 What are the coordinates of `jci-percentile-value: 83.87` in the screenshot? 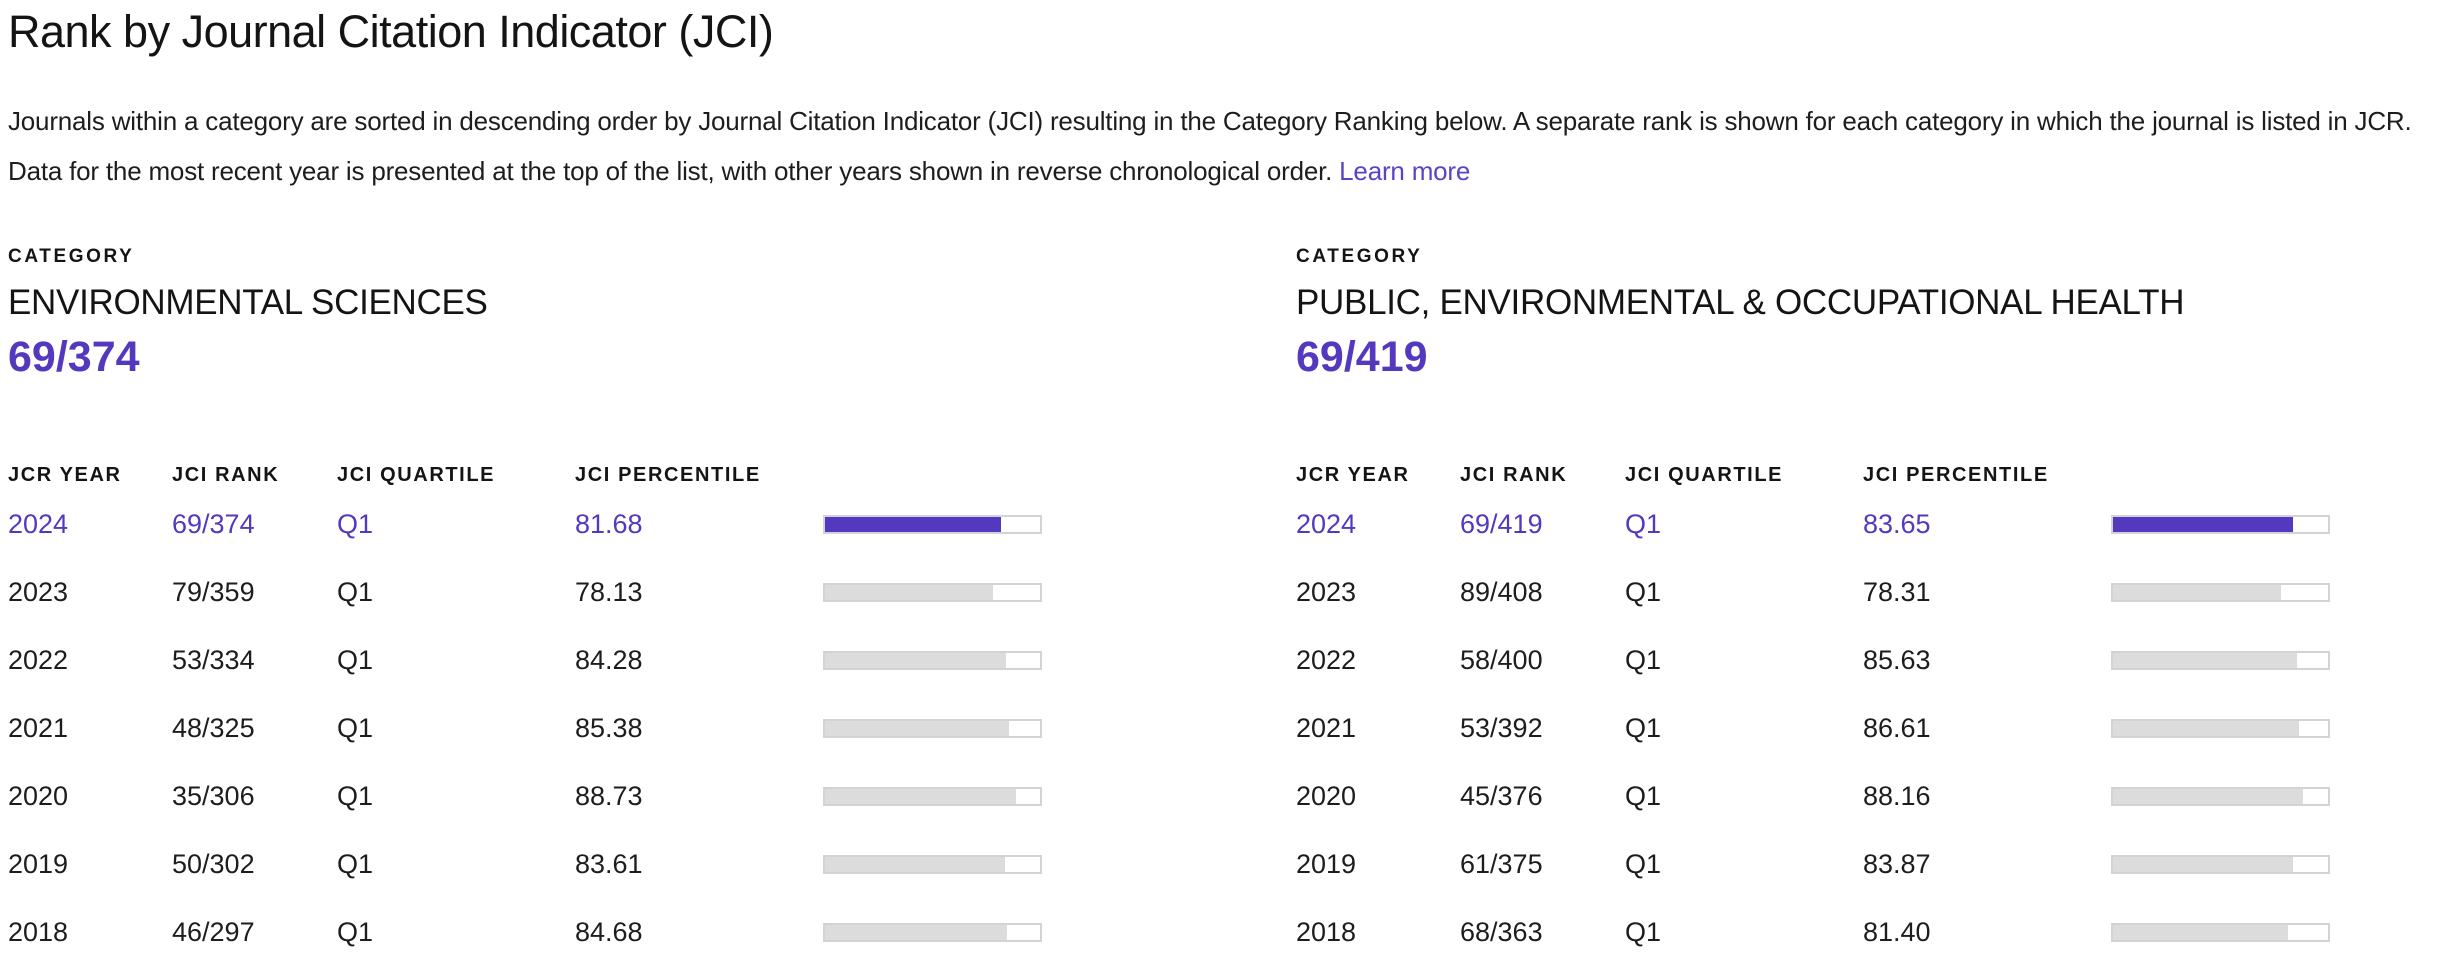 It's located at (1897, 863).